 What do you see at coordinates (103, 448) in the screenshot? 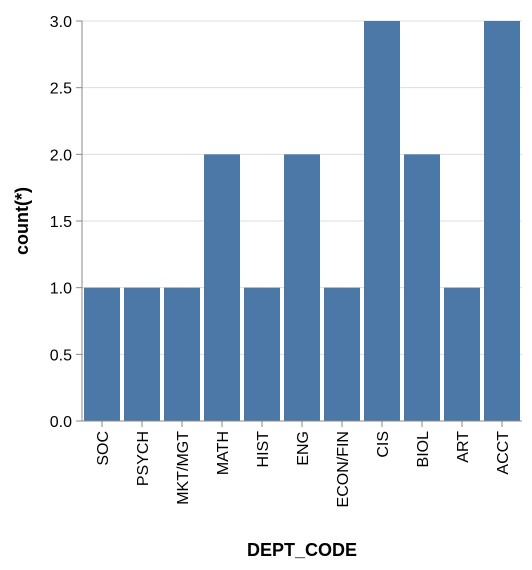
I see `x-tick-label: SOC` at bounding box center [103, 448].